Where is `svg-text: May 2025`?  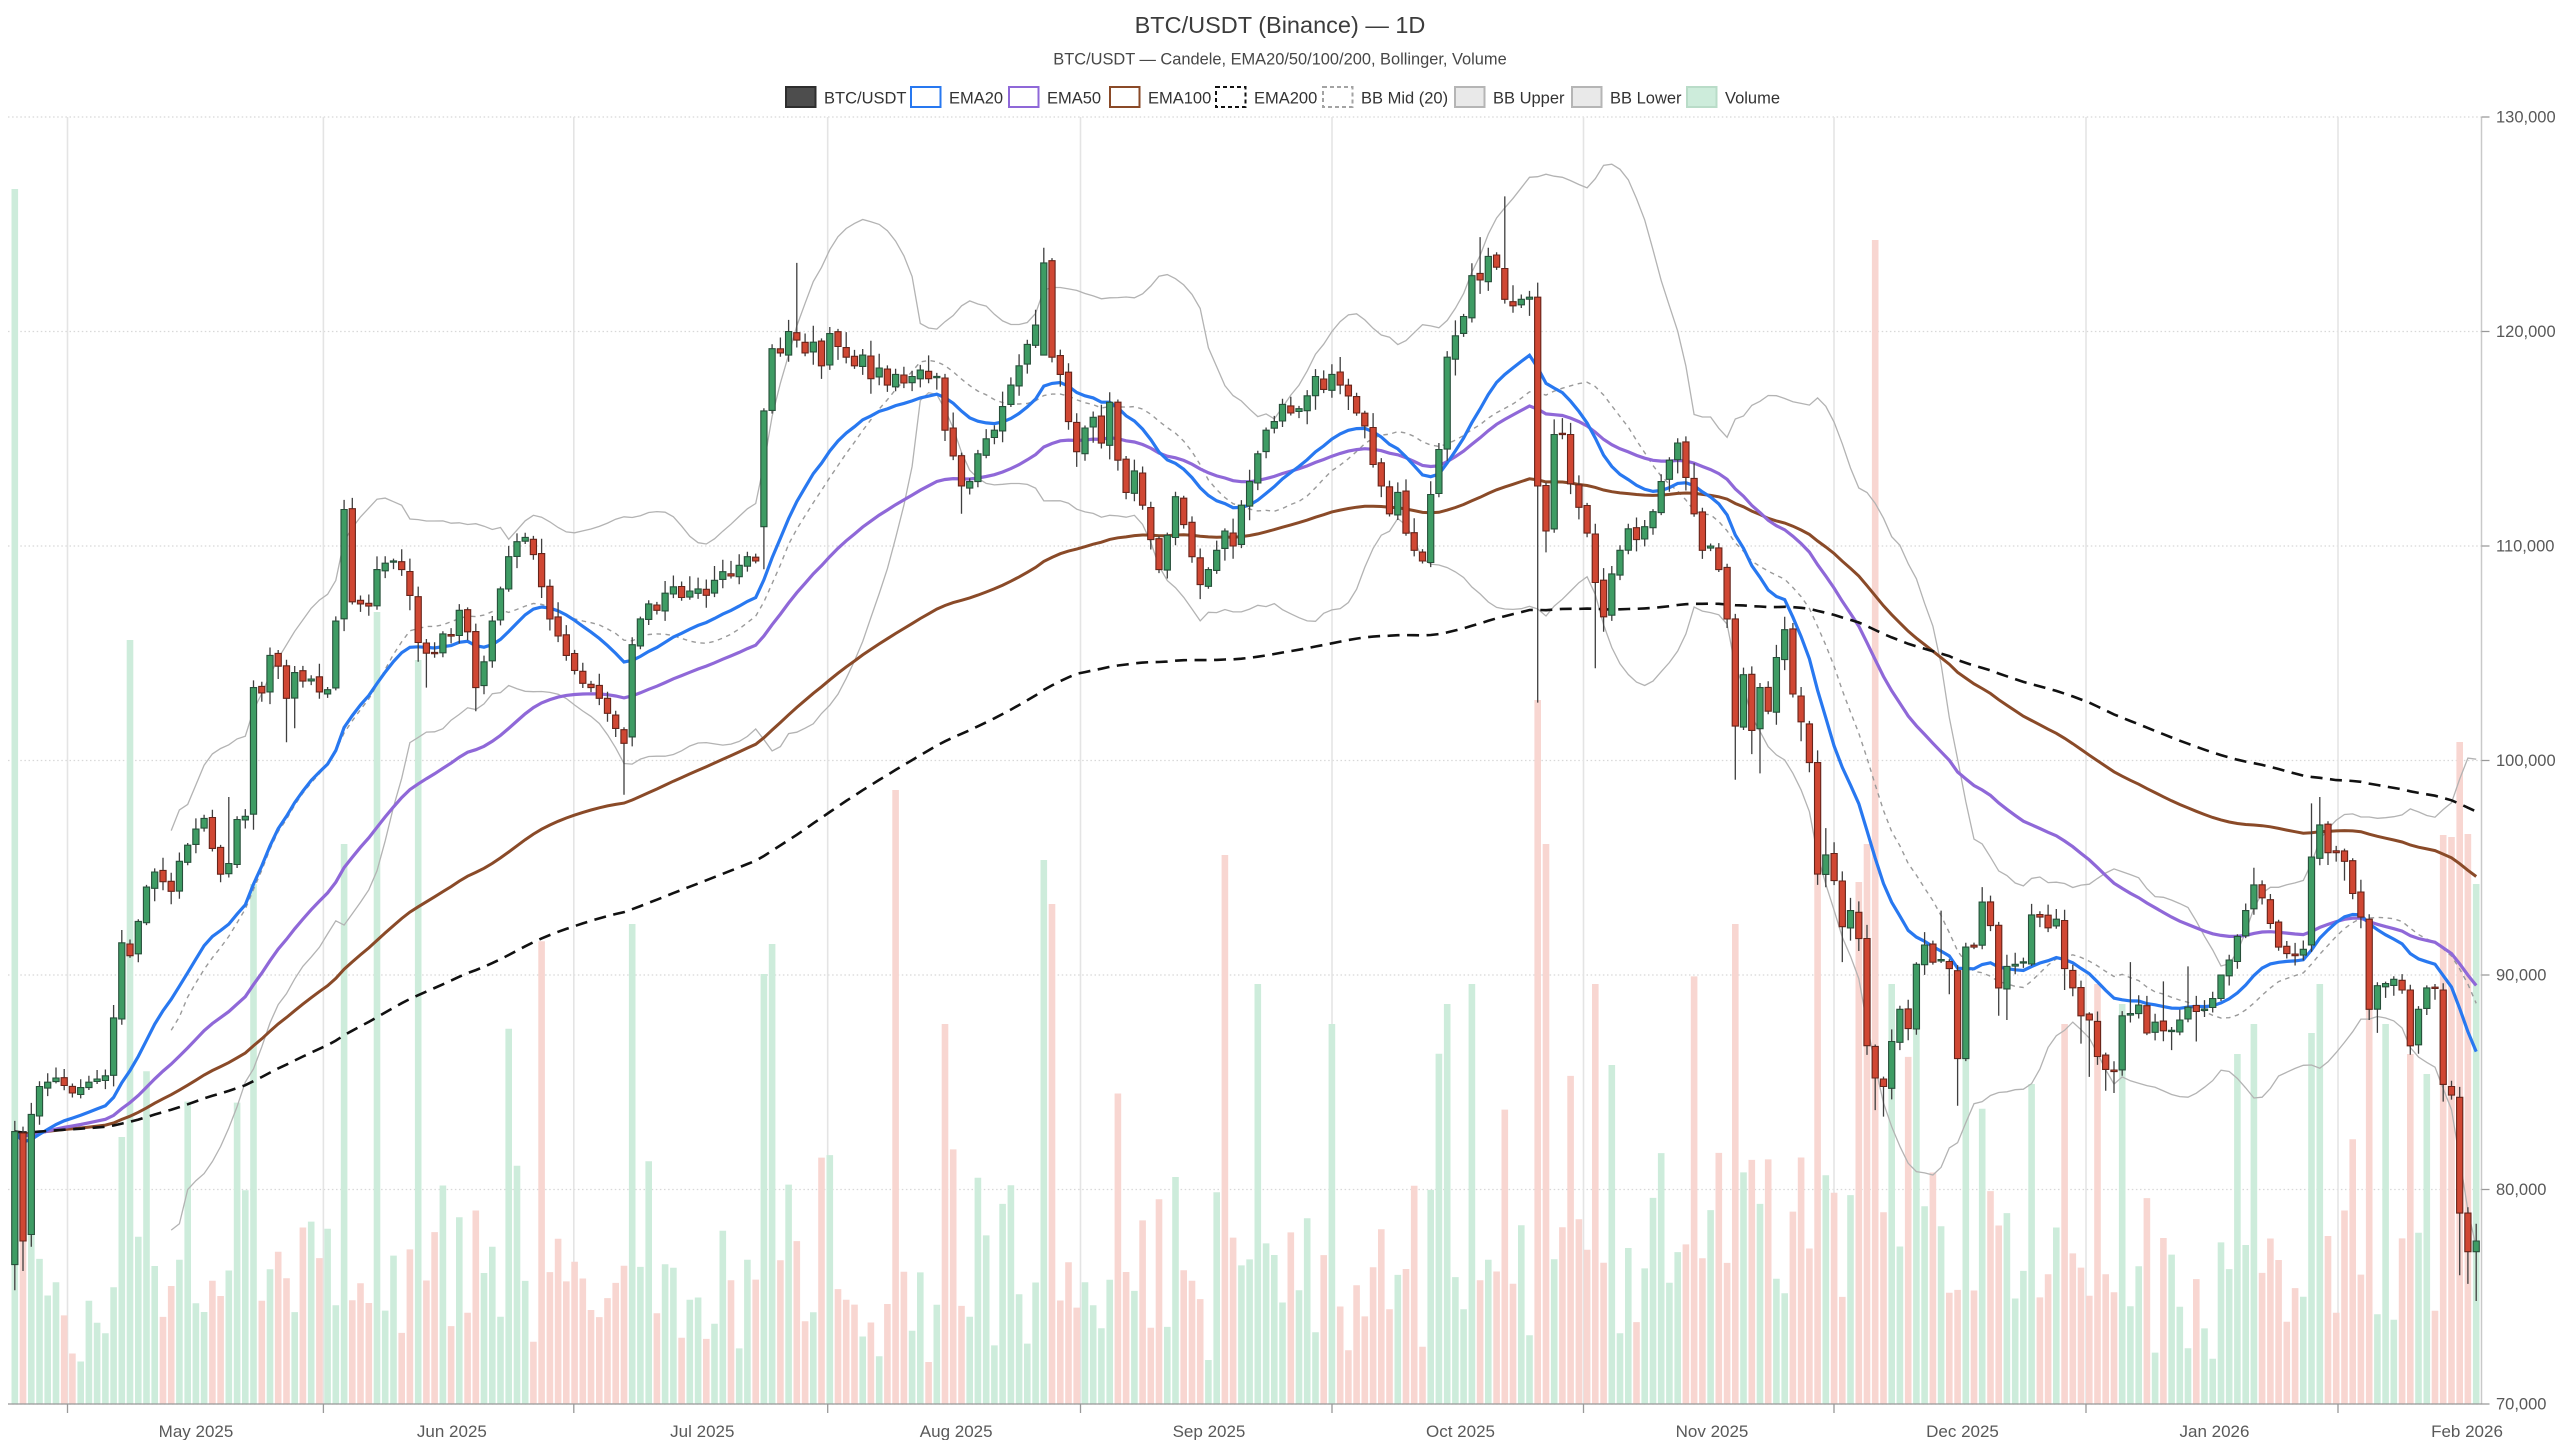
svg-text: May 2025 is located at coordinates (196, 1431).